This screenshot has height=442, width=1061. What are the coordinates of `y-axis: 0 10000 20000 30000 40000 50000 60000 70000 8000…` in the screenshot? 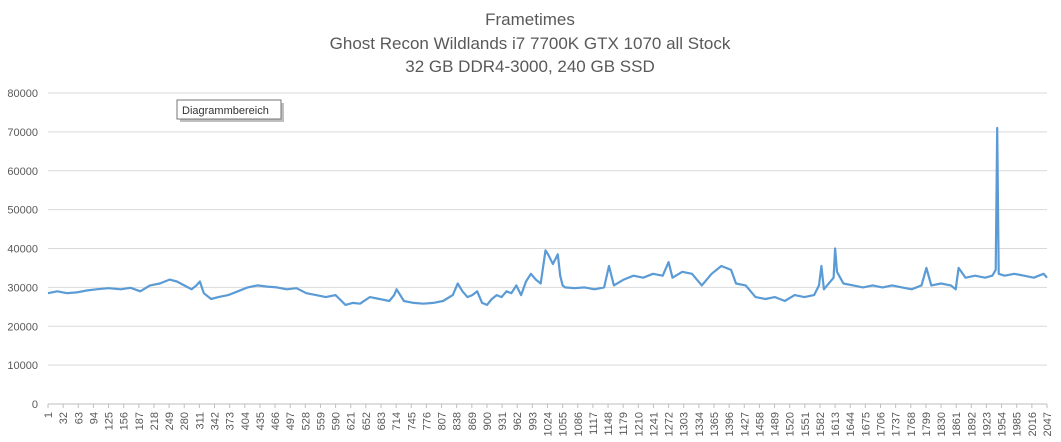 It's located at (22, 249).